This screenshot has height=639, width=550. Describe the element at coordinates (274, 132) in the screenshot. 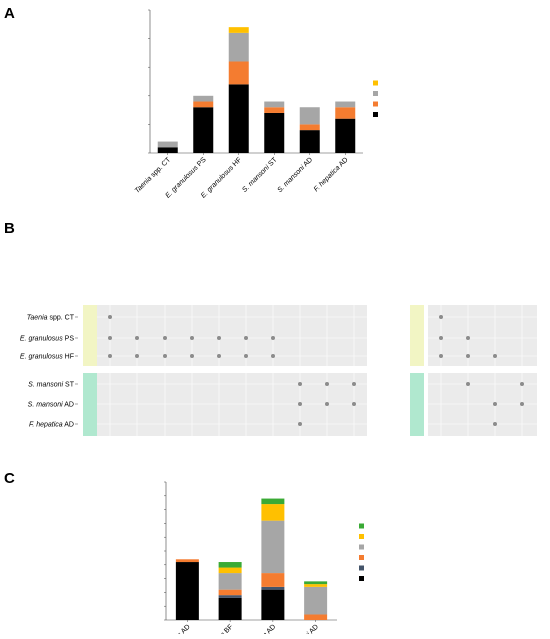

I see `bar-cestoda-or-trematoda-s-mansoni-st` at that location.